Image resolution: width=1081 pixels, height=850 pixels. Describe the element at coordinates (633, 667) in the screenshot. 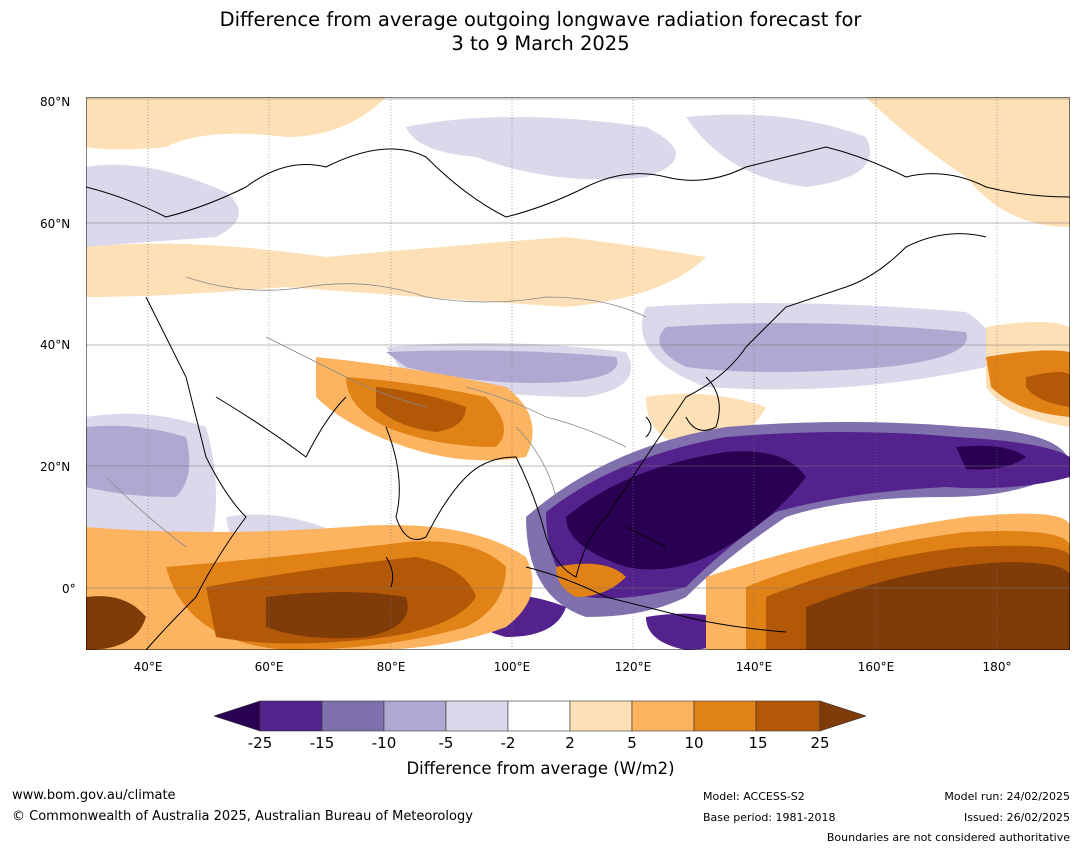

I see `lon-label-120e: 120°E` at that location.